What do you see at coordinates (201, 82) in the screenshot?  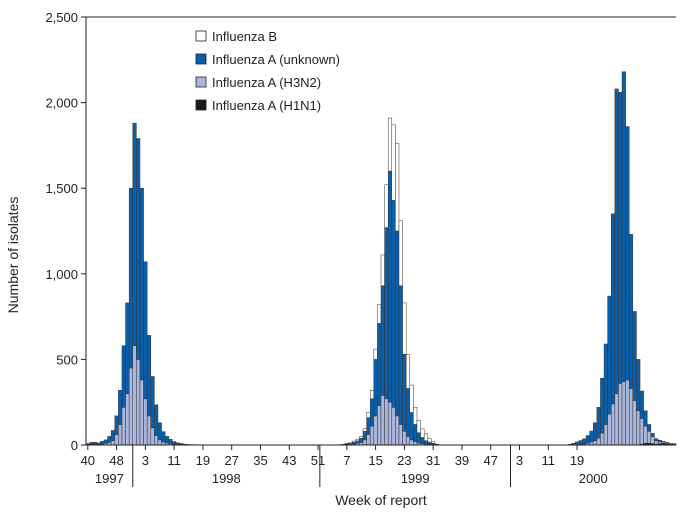 I see `legend-swatch-flu_a_h3n2` at bounding box center [201, 82].